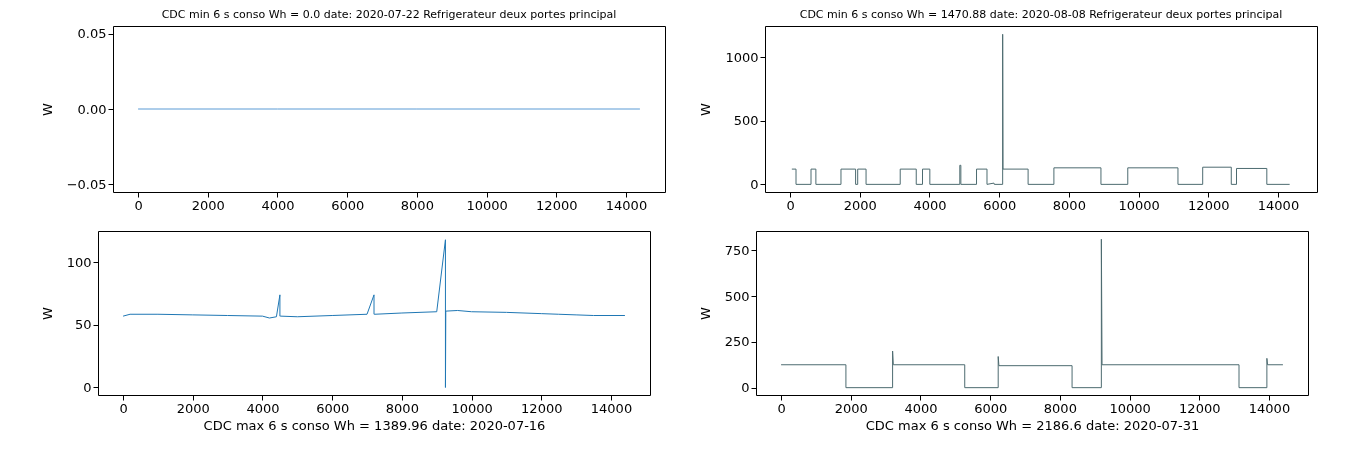  Describe the element at coordinates (742, 57) in the screenshot. I see `y-tick-label: 1000` at that location.